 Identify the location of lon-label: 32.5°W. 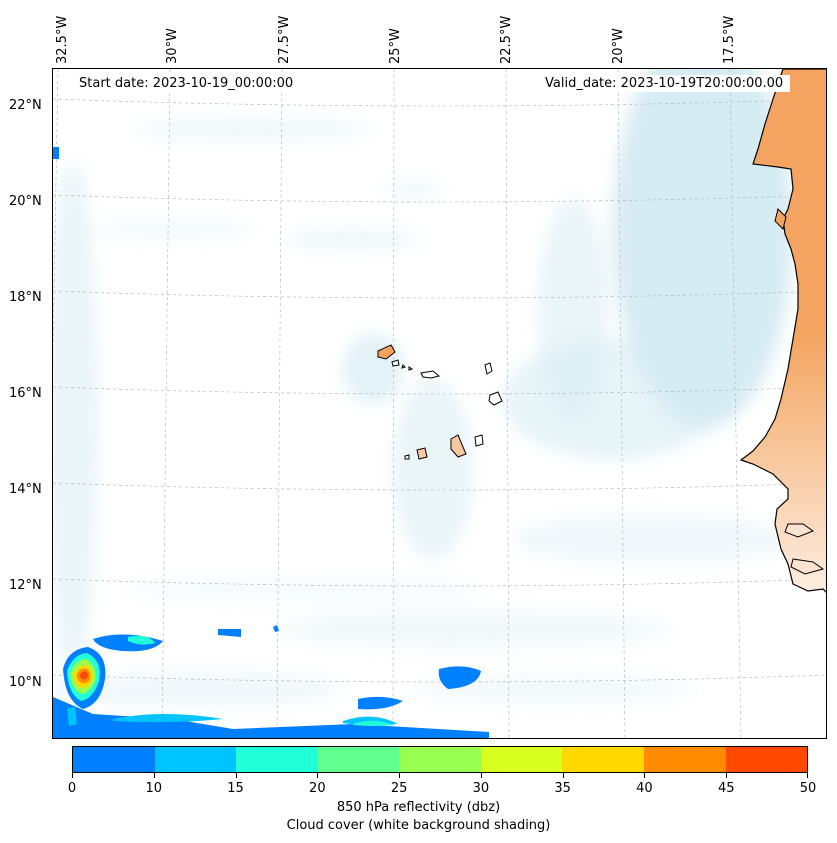
(62, 39).